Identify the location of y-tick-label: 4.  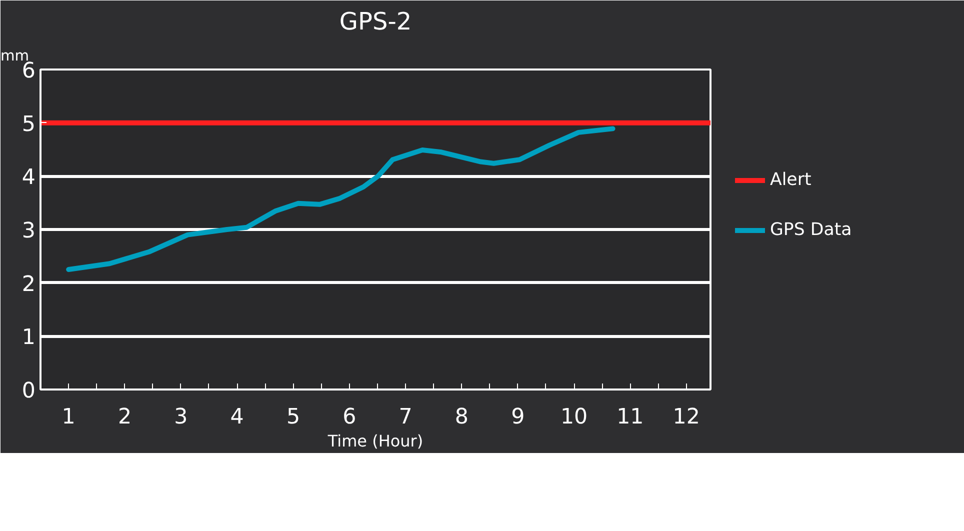
(29, 177).